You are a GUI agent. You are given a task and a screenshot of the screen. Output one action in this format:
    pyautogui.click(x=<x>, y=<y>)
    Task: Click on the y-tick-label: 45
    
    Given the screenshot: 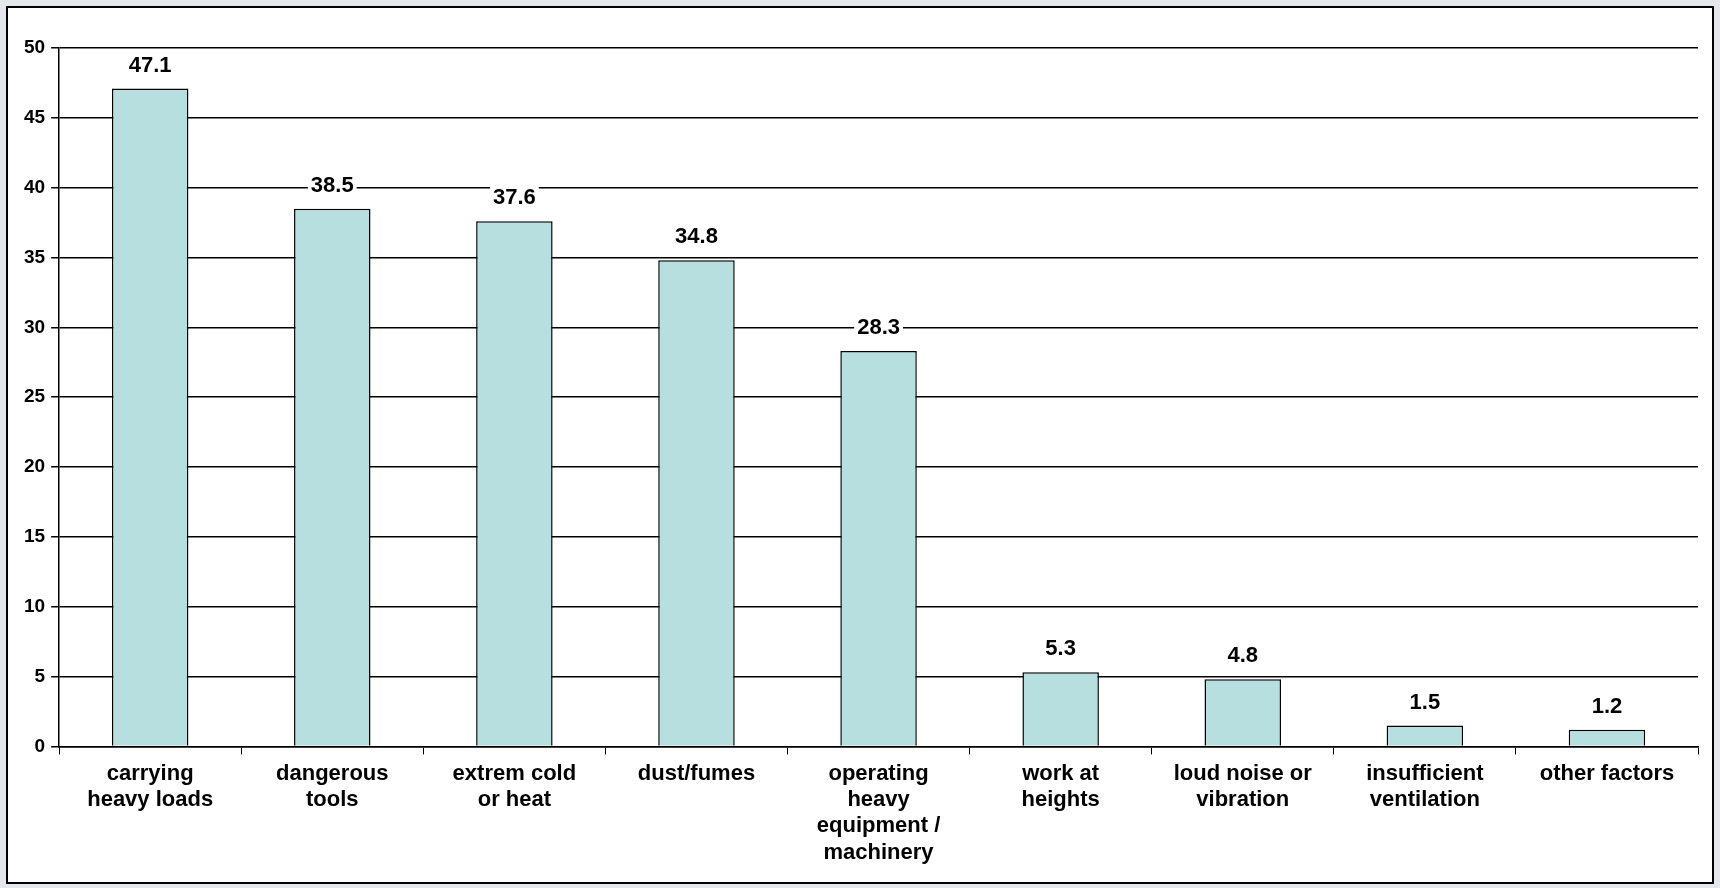 What is the action you would take?
    pyautogui.click(x=34, y=117)
    